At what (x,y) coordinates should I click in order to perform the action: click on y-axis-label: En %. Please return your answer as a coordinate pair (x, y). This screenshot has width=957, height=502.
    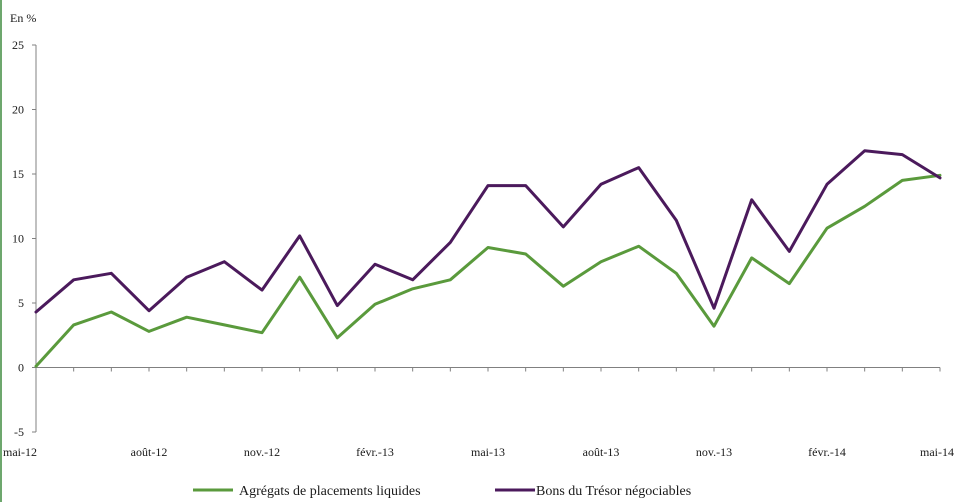
    Looking at the image, I should click on (23, 18).